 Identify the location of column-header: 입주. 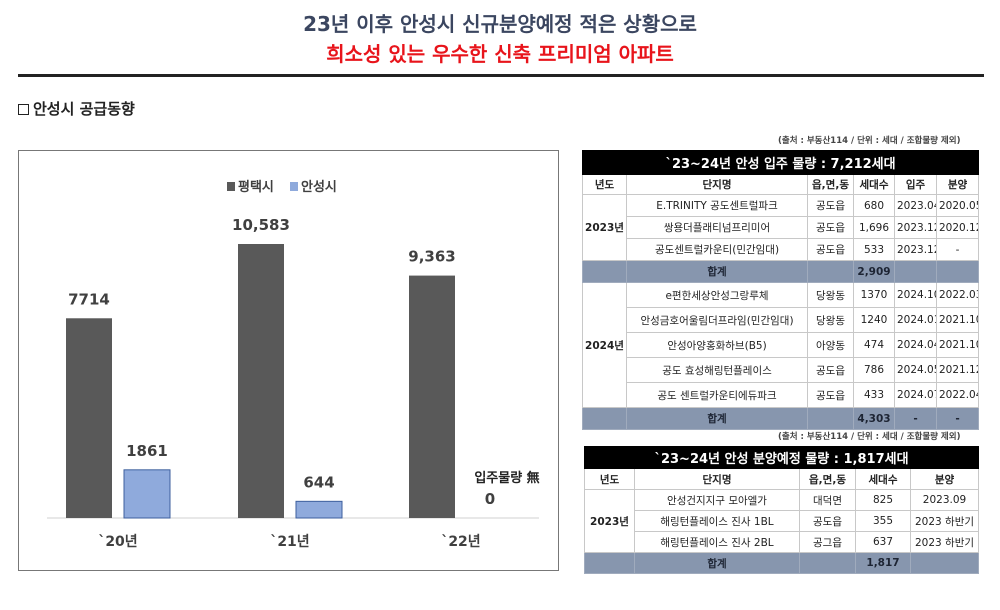
(915, 184).